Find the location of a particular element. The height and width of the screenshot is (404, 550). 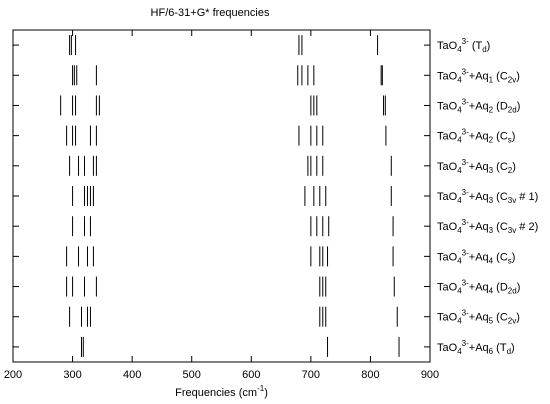

row-label: TaO43-+Aq4 (Cs) is located at coordinates (476, 256).